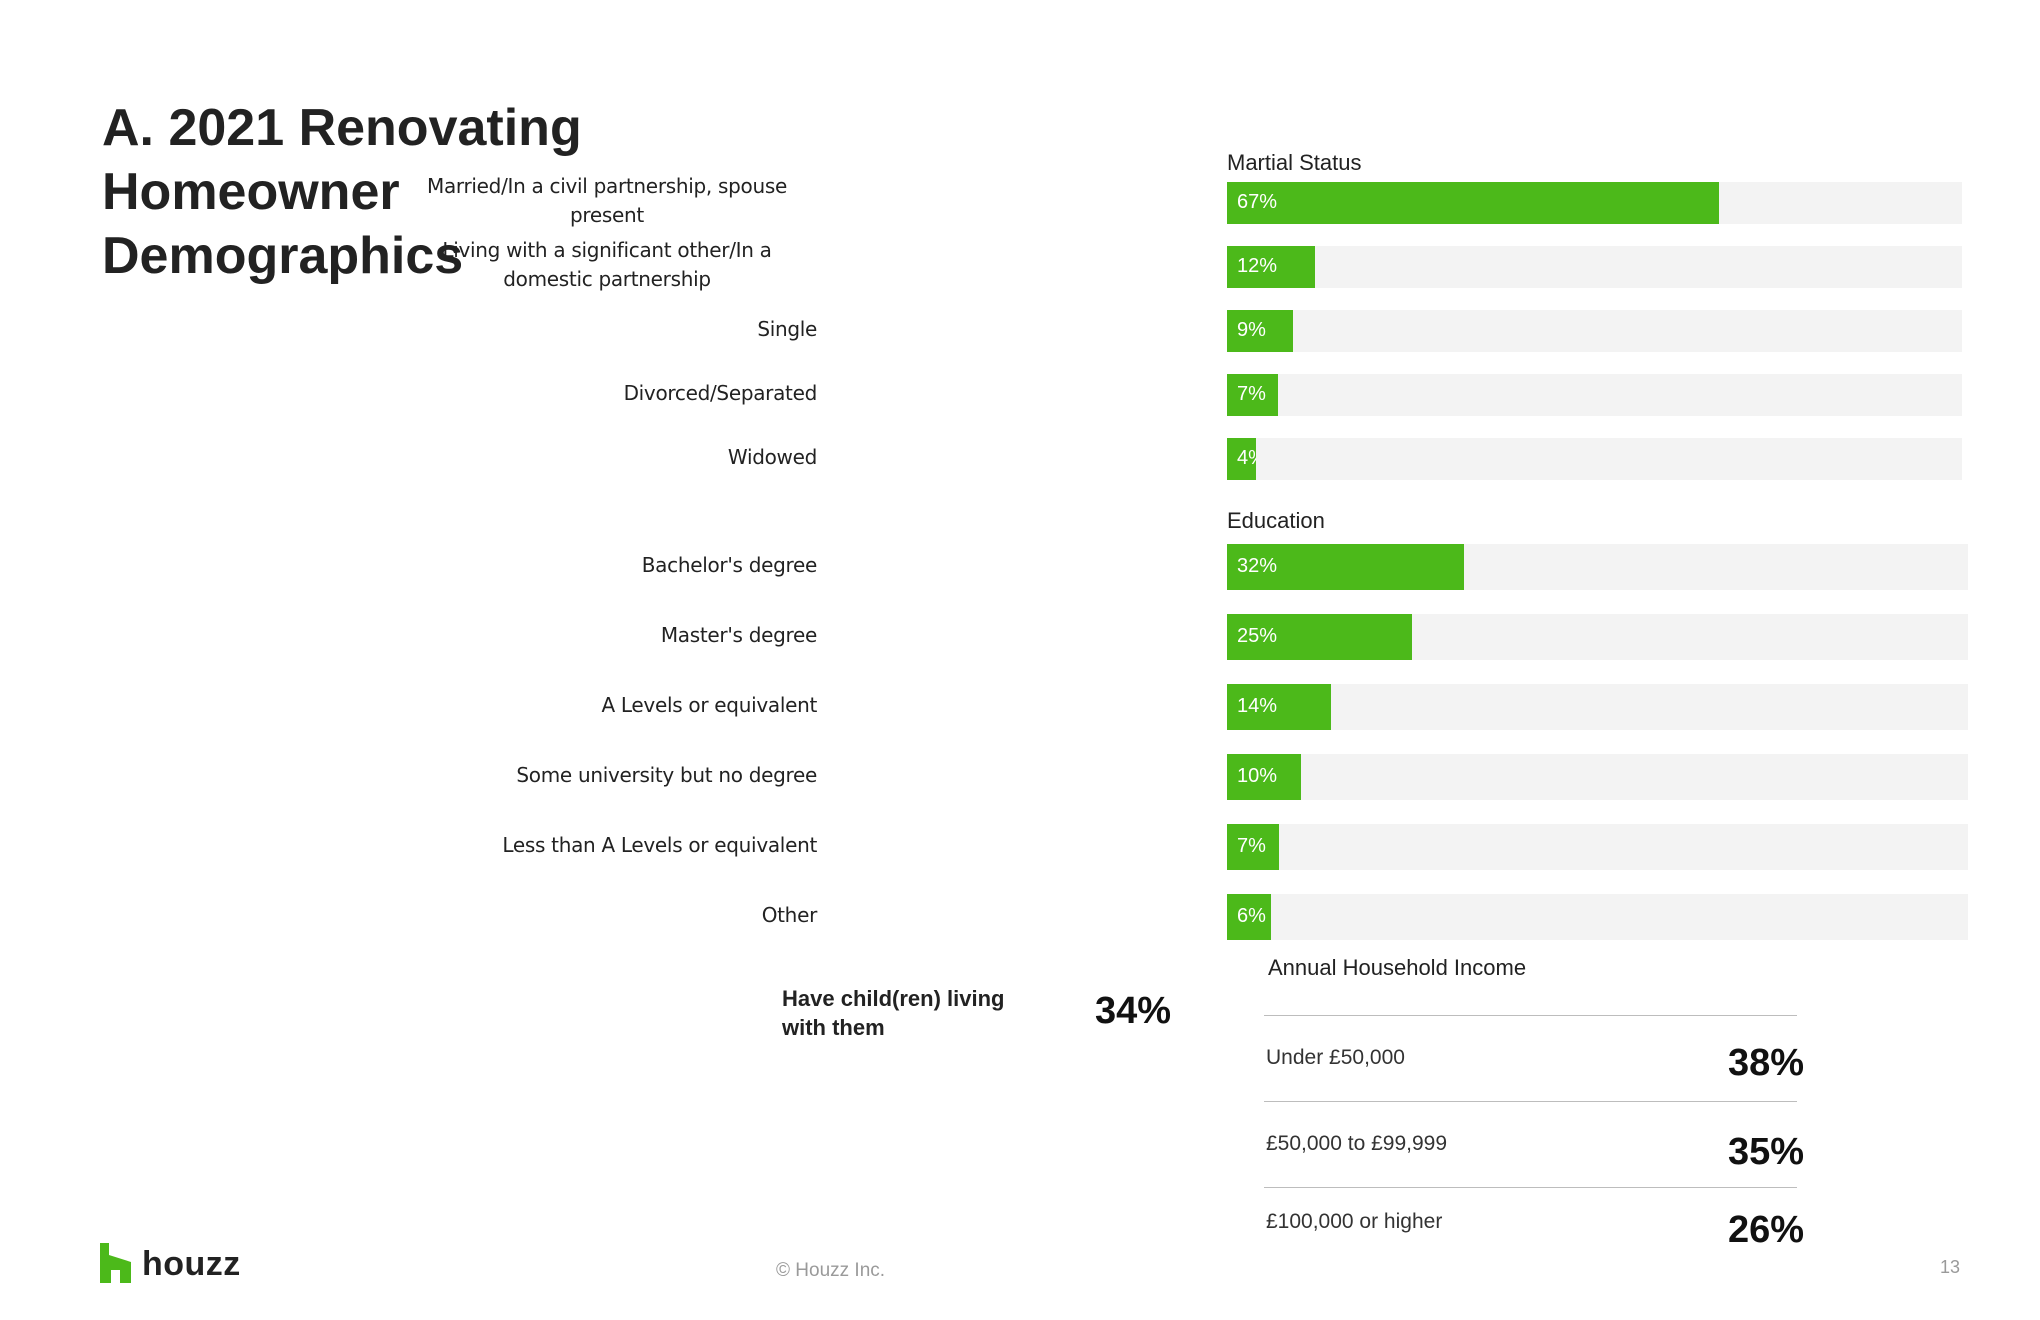 This screenshot has height=1320, width=2040. I want to click on bar-value-label: 12%, so click(1257, 266).